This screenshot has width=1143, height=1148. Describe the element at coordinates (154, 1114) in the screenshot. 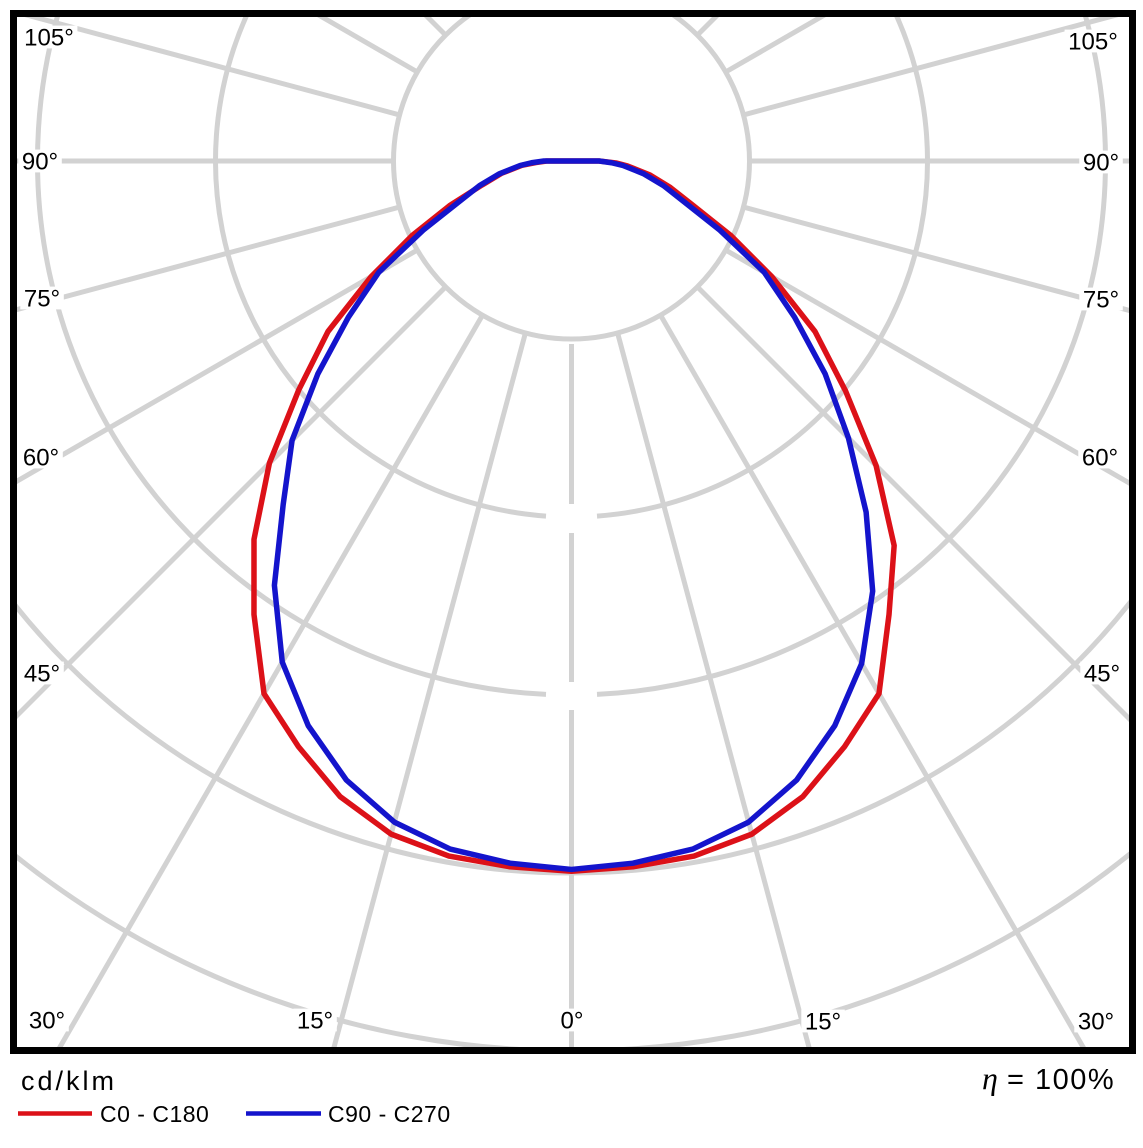

I see `svg-text: C0 - C180` at that location.